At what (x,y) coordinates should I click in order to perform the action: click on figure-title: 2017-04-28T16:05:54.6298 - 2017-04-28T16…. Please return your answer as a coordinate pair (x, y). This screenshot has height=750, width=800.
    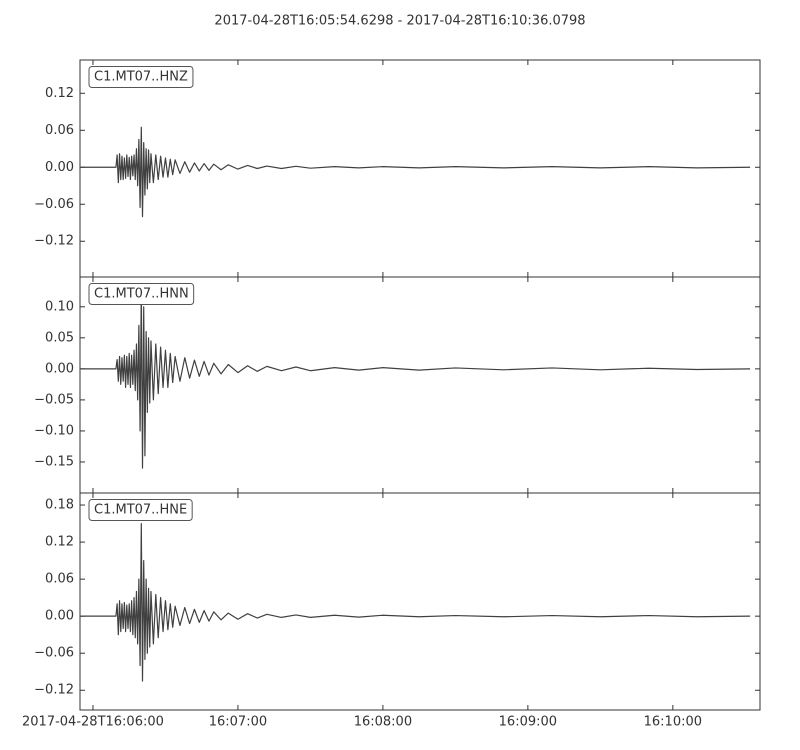
    Looking at the image, I should click on (399, 21).